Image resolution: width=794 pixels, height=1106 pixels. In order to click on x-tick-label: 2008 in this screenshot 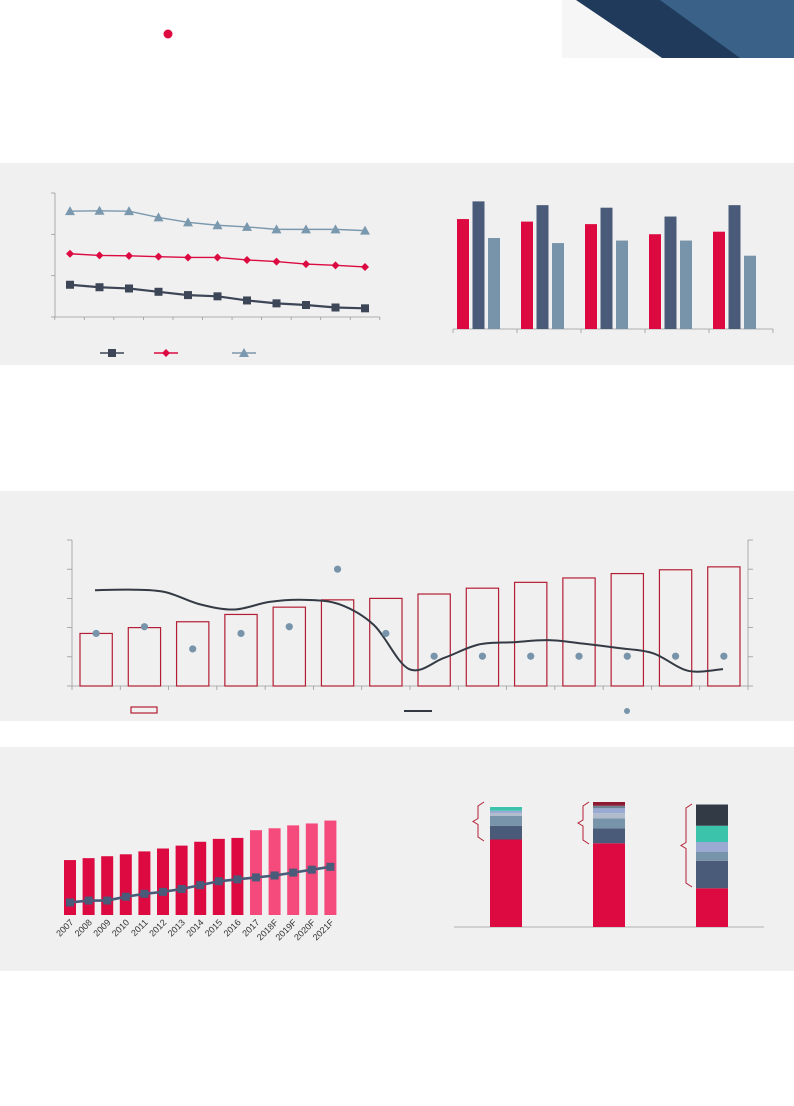, I will do `click(83, 927)`.